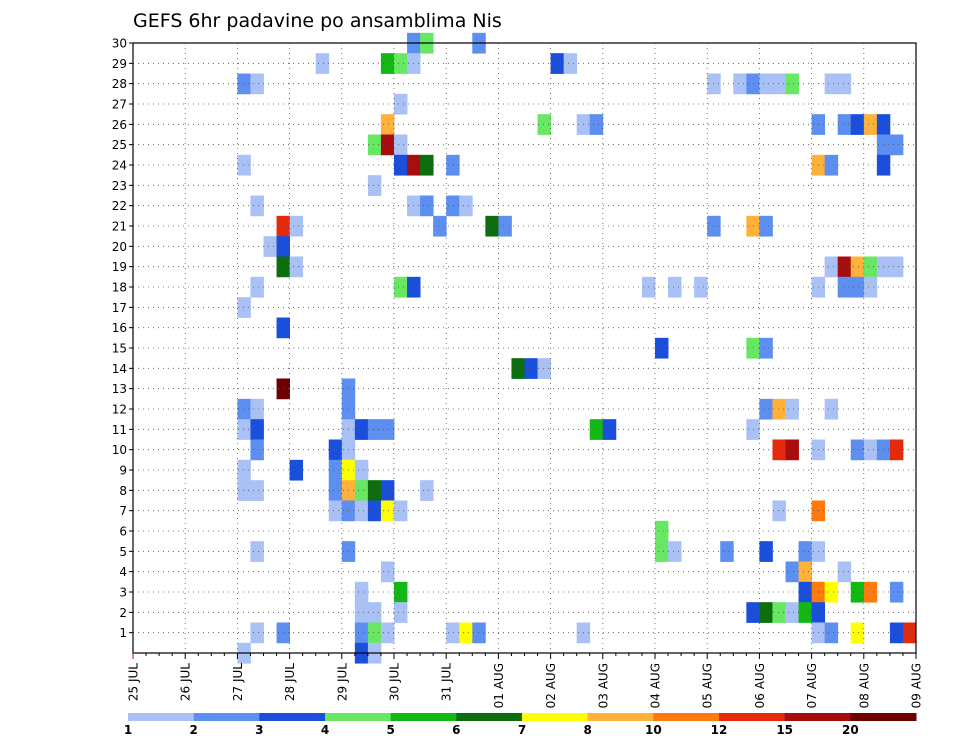 This screenshot has width=960, height=742. Describe the element at coordinates (850, 730) in the screenshot. I see `legend-label: 20` at that location.